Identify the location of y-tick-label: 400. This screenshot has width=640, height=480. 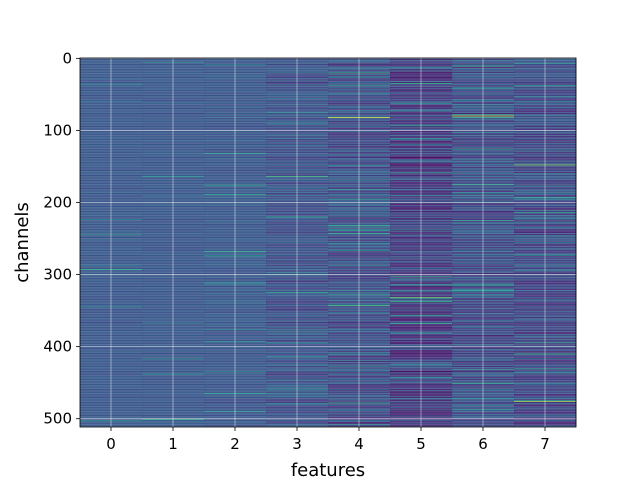
(57, 347).